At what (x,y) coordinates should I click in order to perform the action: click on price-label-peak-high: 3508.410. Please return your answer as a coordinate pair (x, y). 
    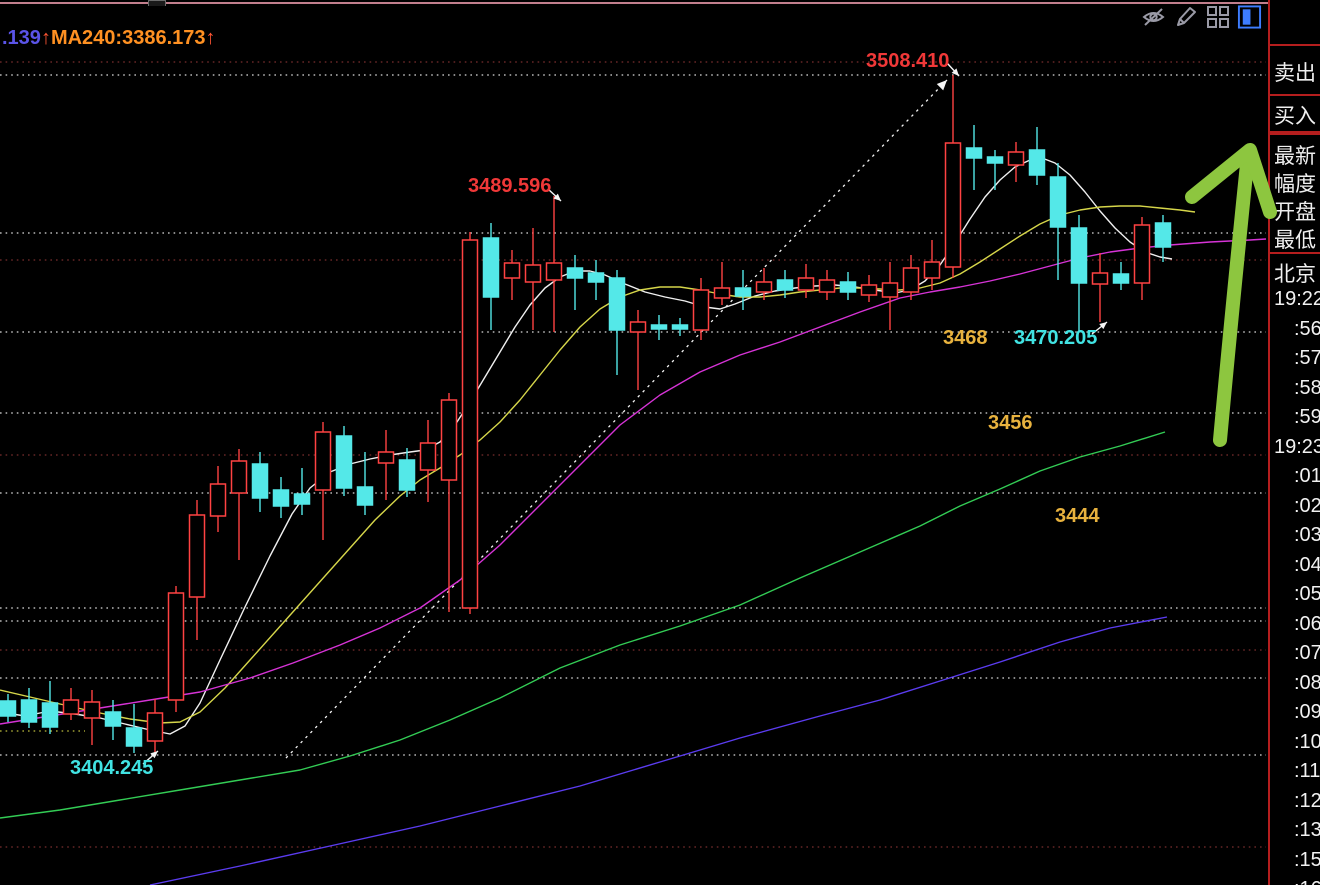
    Looking at the image, I should click on (908, 61).